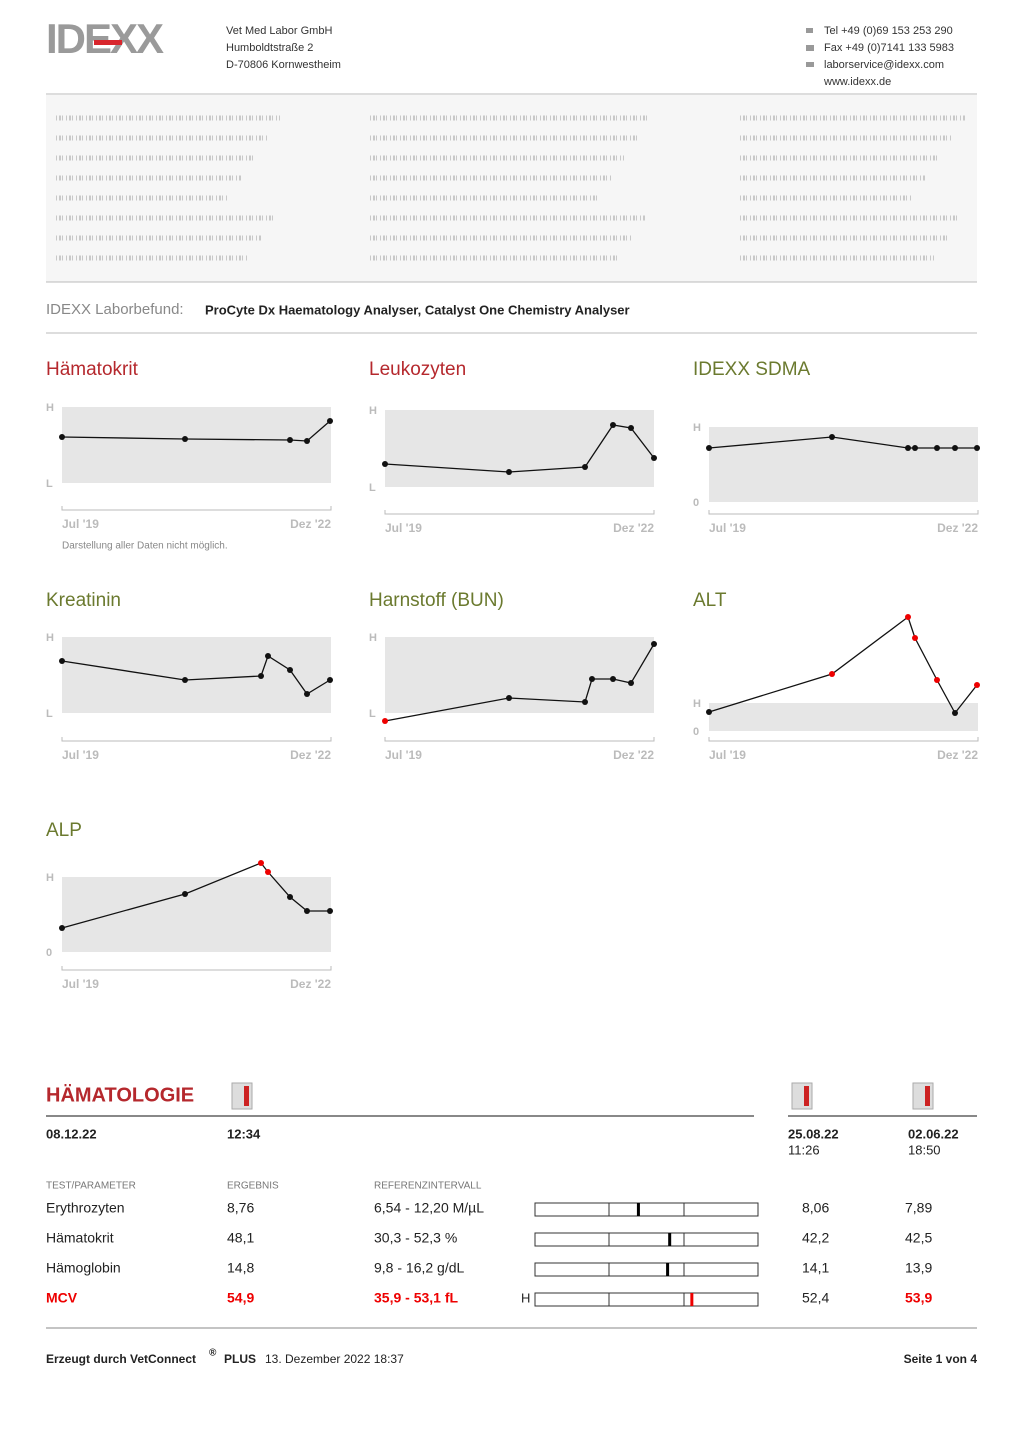 The image size is (1024, 1449). What do you see at coordinates (510, 188) in the screenshot?
I see `redacted-noise` at bounding box center [510, 188].